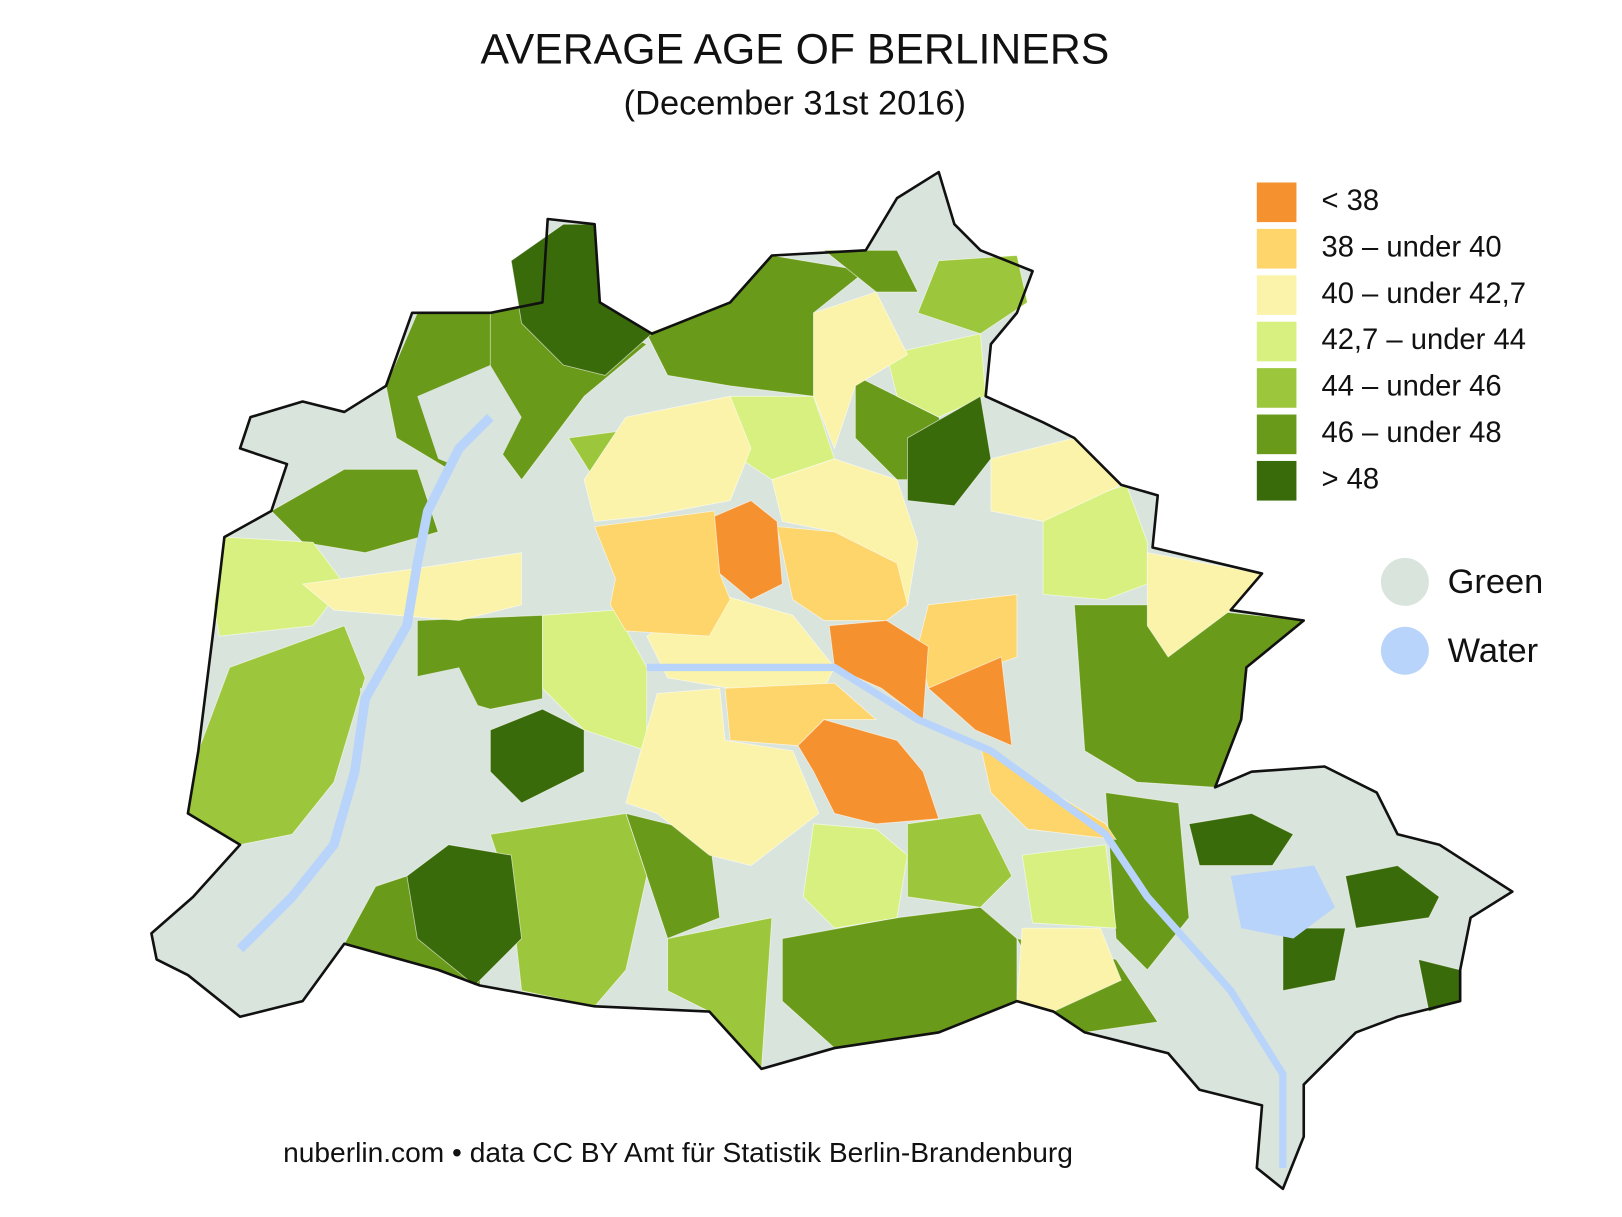  What do you see at coordinates (1350, 479) in the screenshot?
I see `legend-label: > 48` at bounding box center [1350, 479].